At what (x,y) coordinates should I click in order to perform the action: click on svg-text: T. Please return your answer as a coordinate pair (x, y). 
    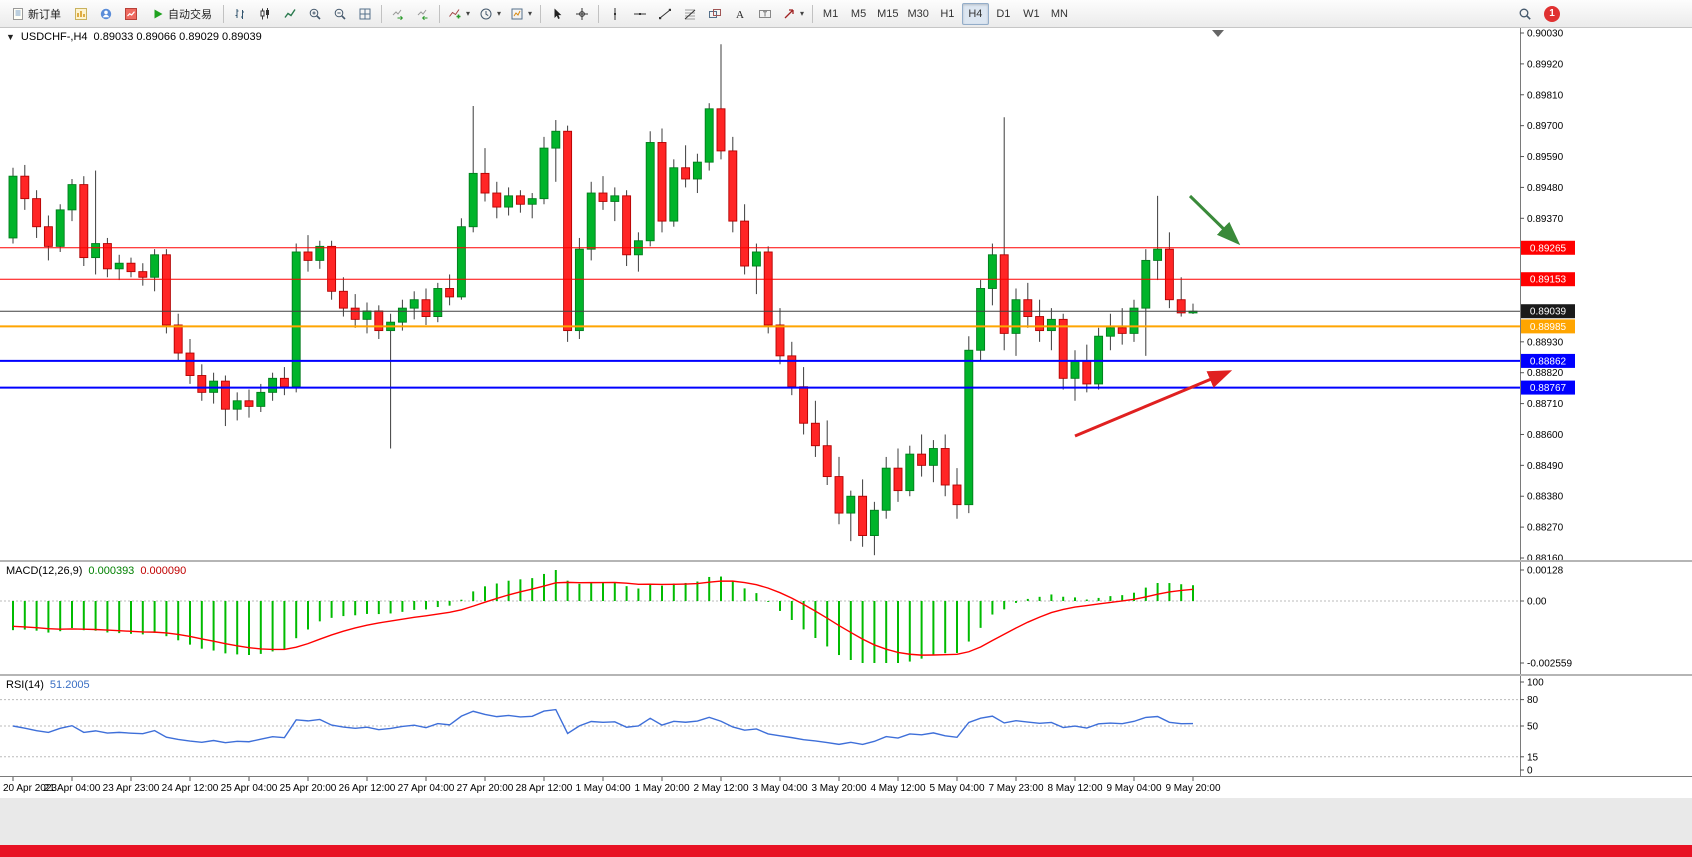
    Looking at the image, I should click on (765, 14).